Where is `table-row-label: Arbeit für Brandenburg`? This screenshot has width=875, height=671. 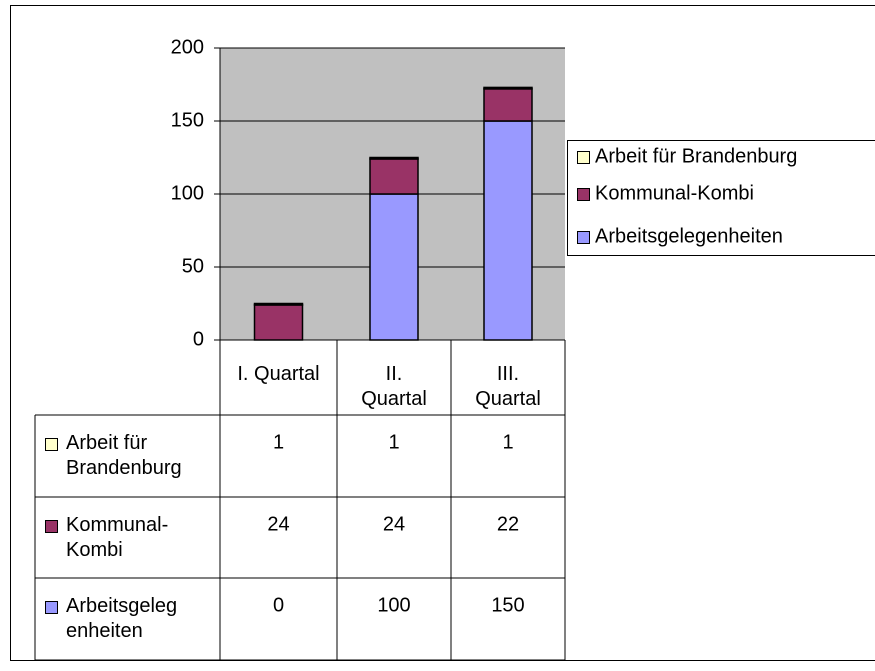 table-row-label: Arbeit für Brandenburg is located at coordinates (124, 455).